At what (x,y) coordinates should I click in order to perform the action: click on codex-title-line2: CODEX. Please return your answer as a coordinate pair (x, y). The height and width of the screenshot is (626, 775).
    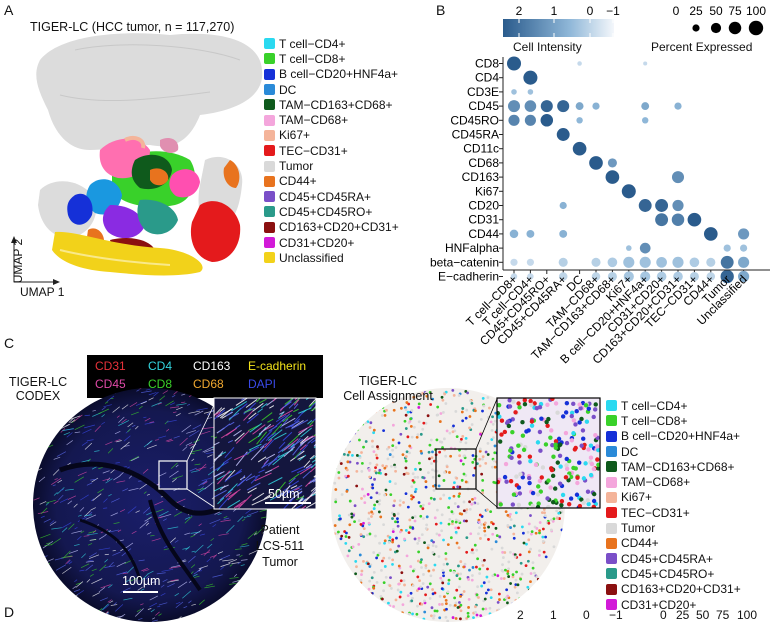
    Looking at the image, I should click on (38, 396).